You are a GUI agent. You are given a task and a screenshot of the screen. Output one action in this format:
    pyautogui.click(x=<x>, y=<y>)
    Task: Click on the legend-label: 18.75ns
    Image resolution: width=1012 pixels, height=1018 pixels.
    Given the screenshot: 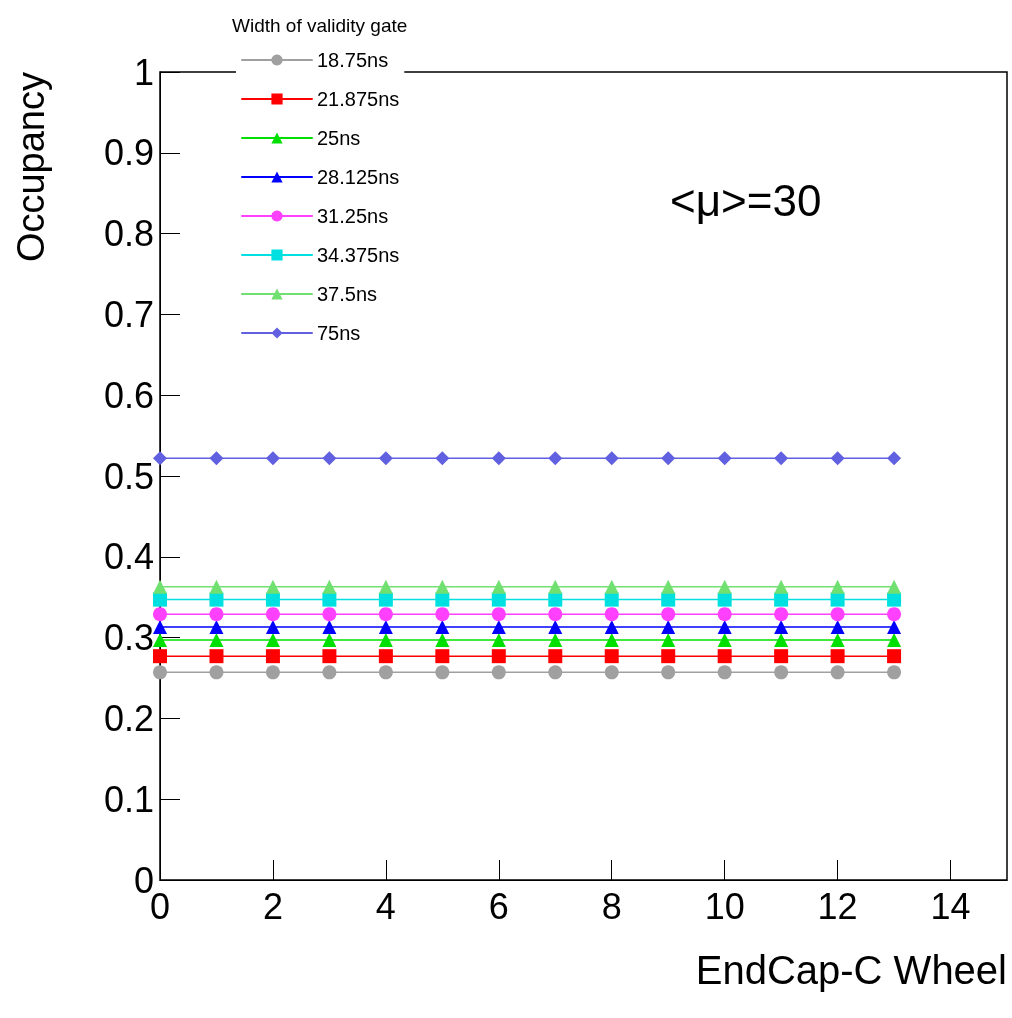 What is the action you would take?
    pyautogui.click(x=353, y=60)
    